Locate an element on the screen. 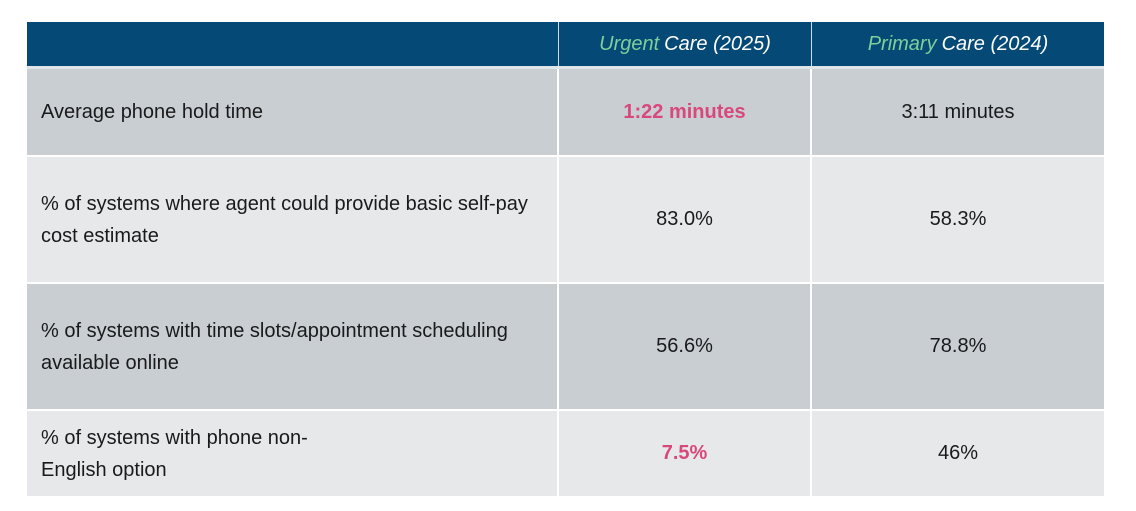 The image size is (1136, 511). urgent-value-cell: 1:22 minutes is located at coordinates (685, 112).